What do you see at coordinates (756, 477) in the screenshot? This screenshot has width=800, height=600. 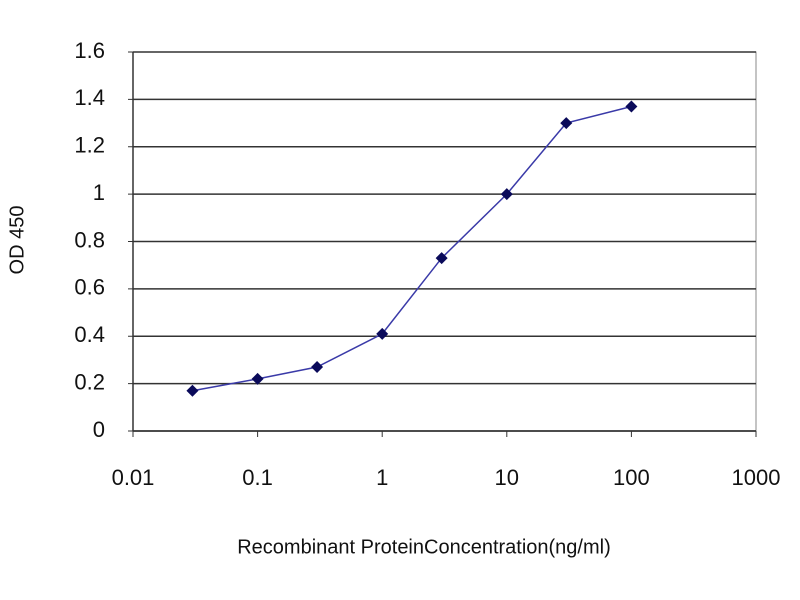 I see `x-tick-label: 1000` at bounding box center [756, 477].